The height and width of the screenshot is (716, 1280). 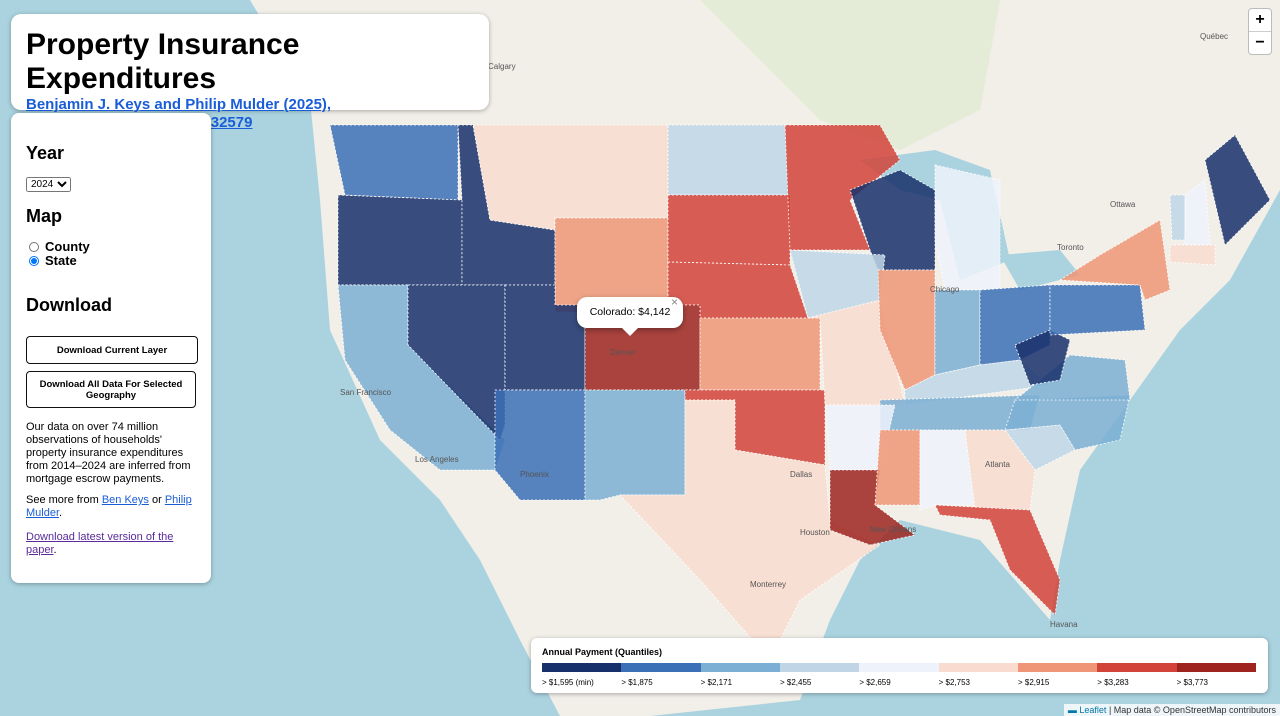 What do you see at coordinates (1214, 36) in the screenshot?
I see `map-place-label: Québec` at bounding box center [1214, 36].